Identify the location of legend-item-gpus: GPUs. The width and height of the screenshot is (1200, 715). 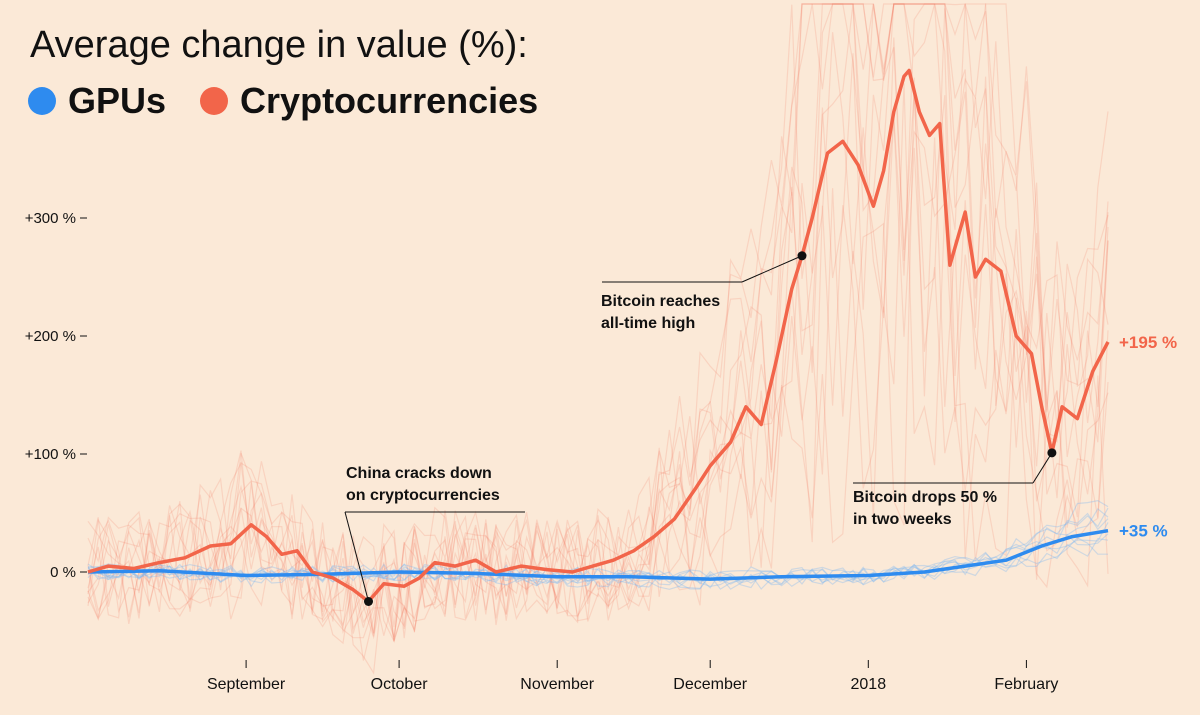
(97, 101).